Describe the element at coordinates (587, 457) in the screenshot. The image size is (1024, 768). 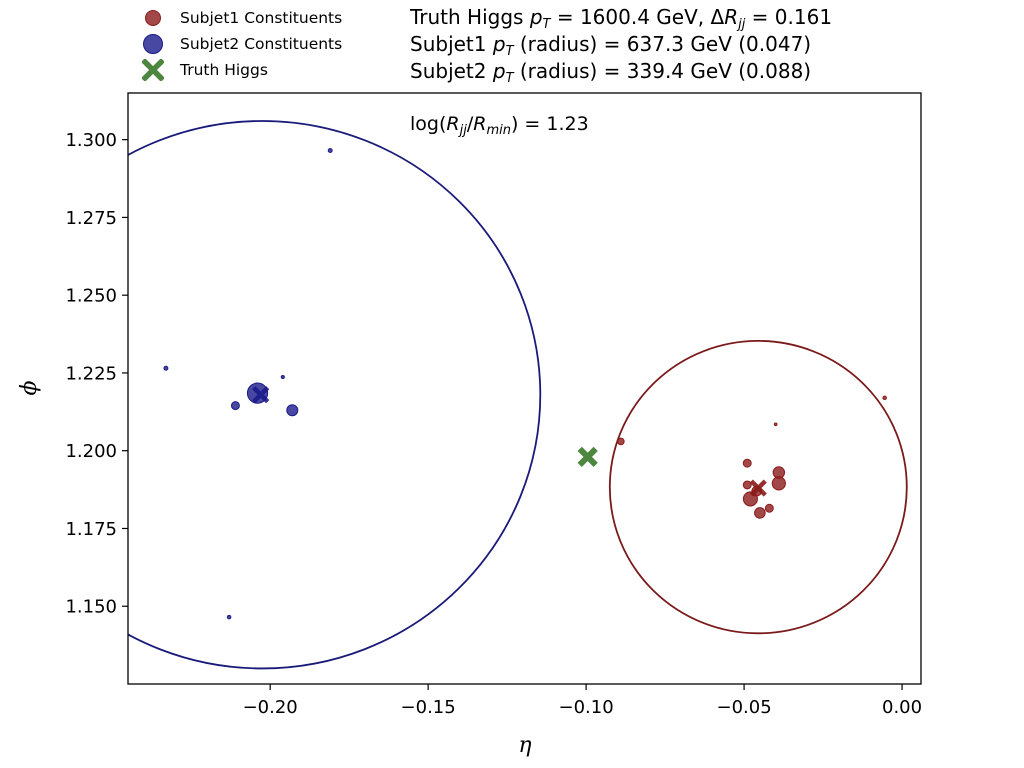
I see `truth-higgs-marker` at that location.